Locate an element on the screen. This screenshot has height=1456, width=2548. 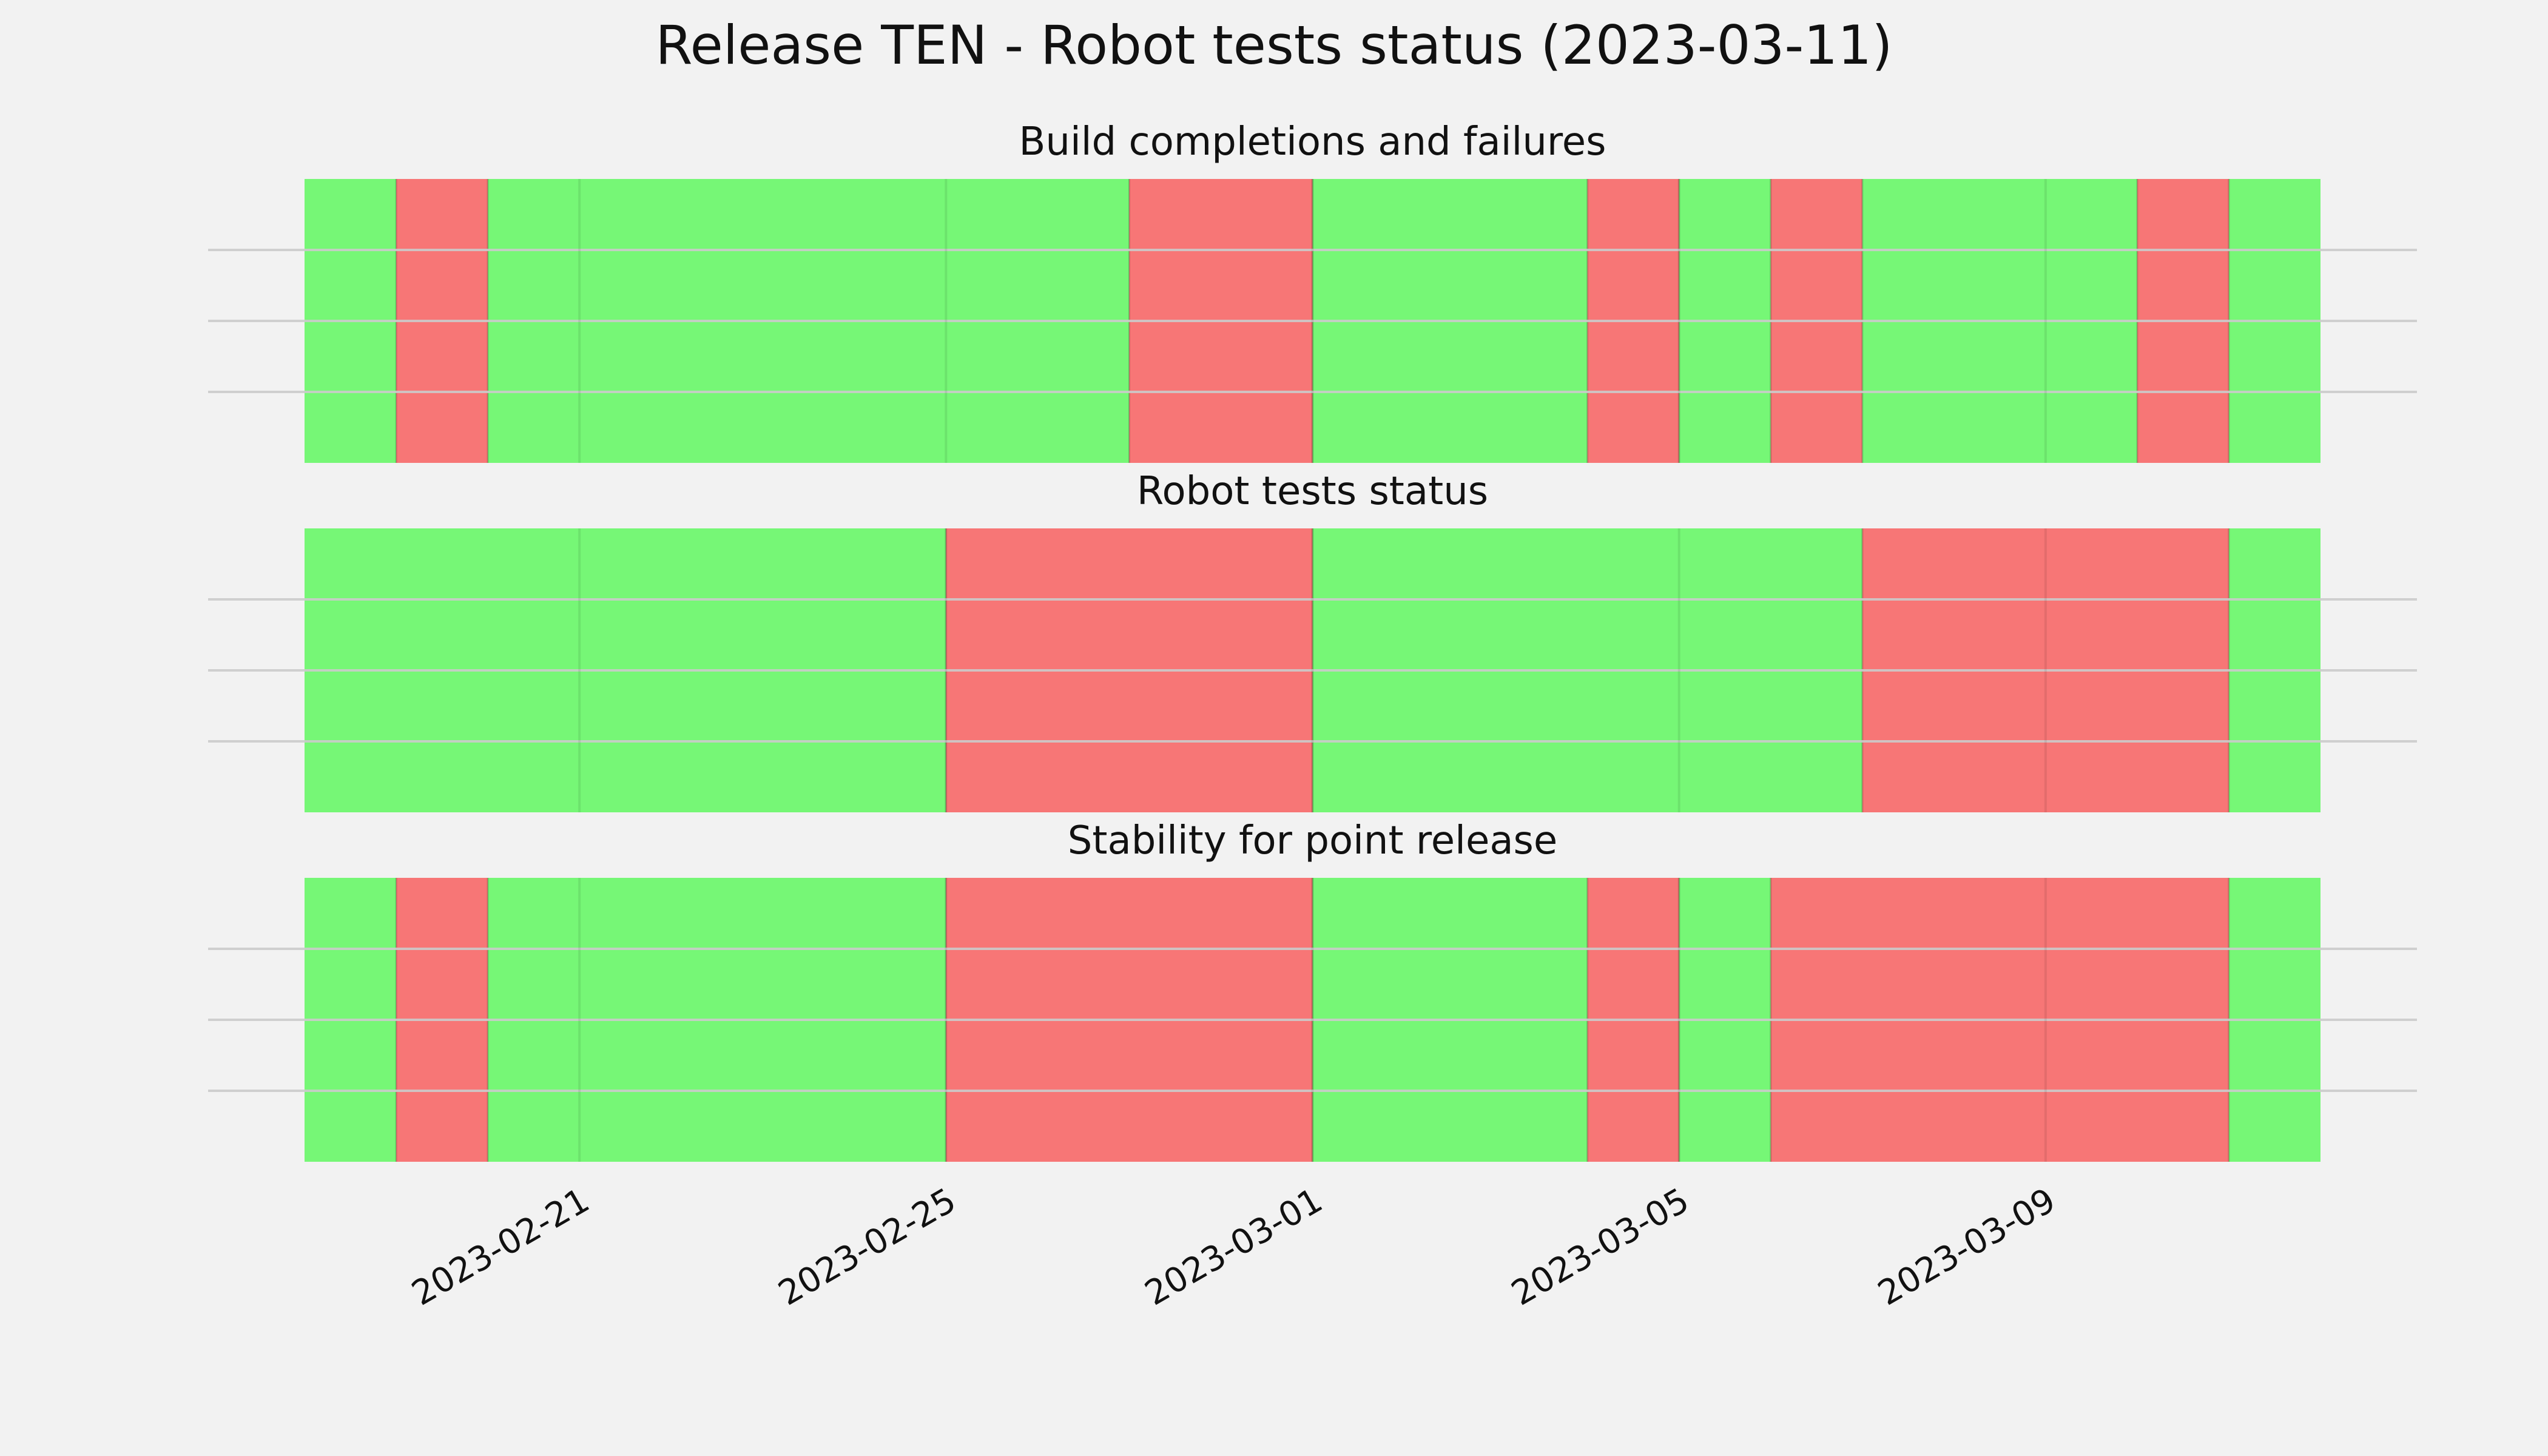
panel-title: Robot tests status is located at coordinates (1312, 491).